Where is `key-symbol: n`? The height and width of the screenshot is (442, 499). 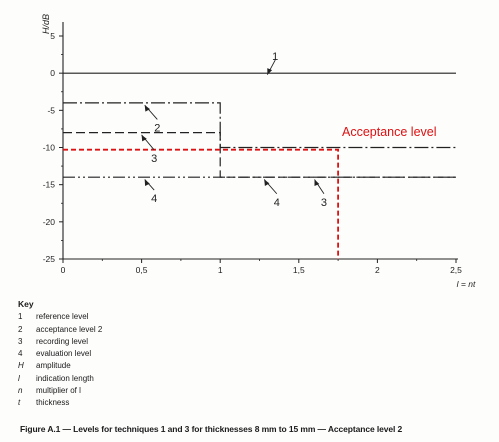 key-symbol: n is located at coordinates (20, 391).